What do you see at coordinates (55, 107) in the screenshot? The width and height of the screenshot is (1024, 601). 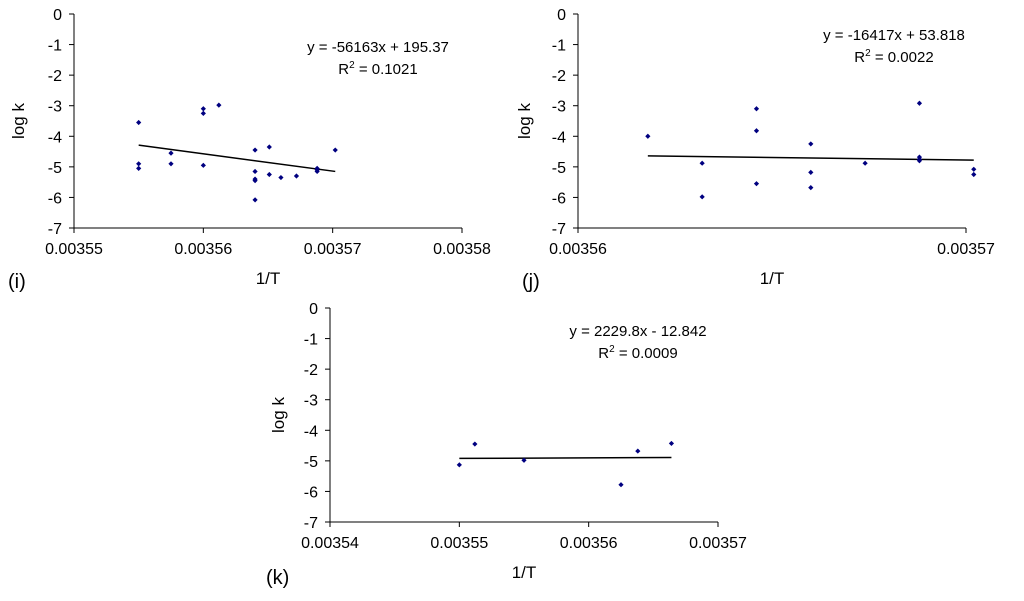 I see `chart-1-y-tick-label: -3` at bounding box center [55, 107].